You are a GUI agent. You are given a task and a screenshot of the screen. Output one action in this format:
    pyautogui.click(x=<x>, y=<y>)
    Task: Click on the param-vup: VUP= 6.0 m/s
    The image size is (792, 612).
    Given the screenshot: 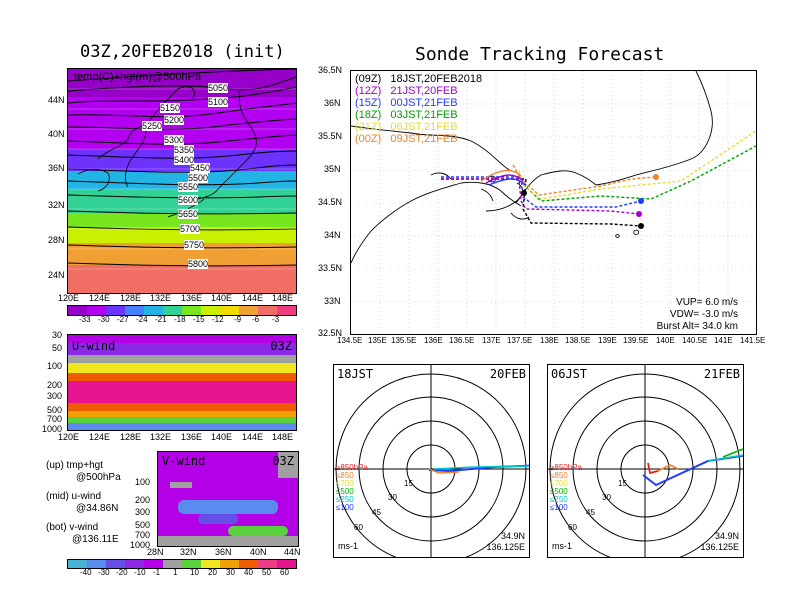 What is the action you would take?
    pyautogui.click(x=707, y=302)
    